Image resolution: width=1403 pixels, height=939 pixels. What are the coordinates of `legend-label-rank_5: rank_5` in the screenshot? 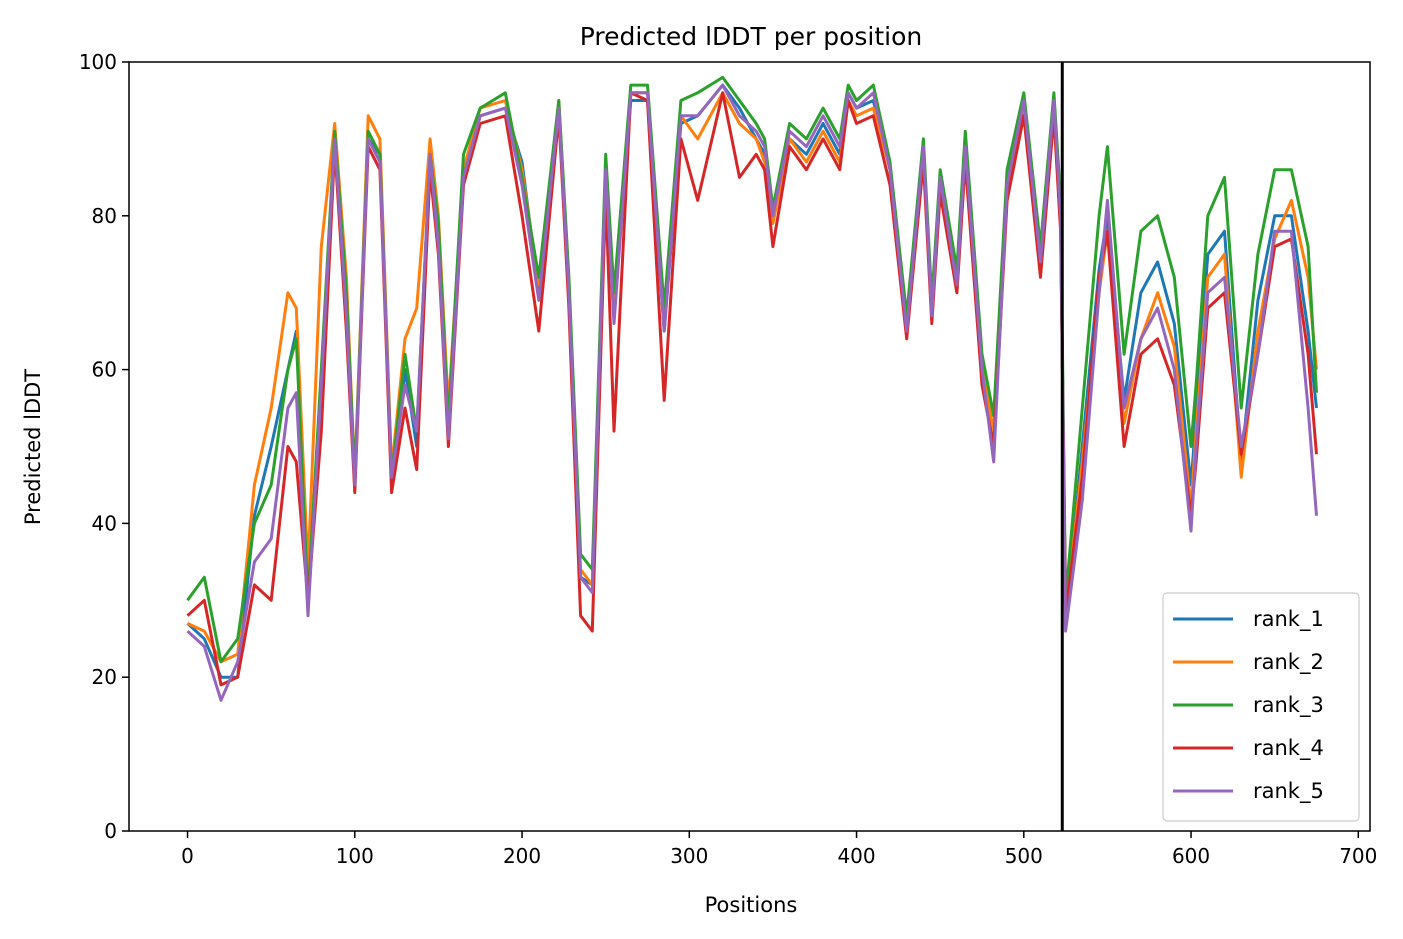 It's located at (1288, 791).